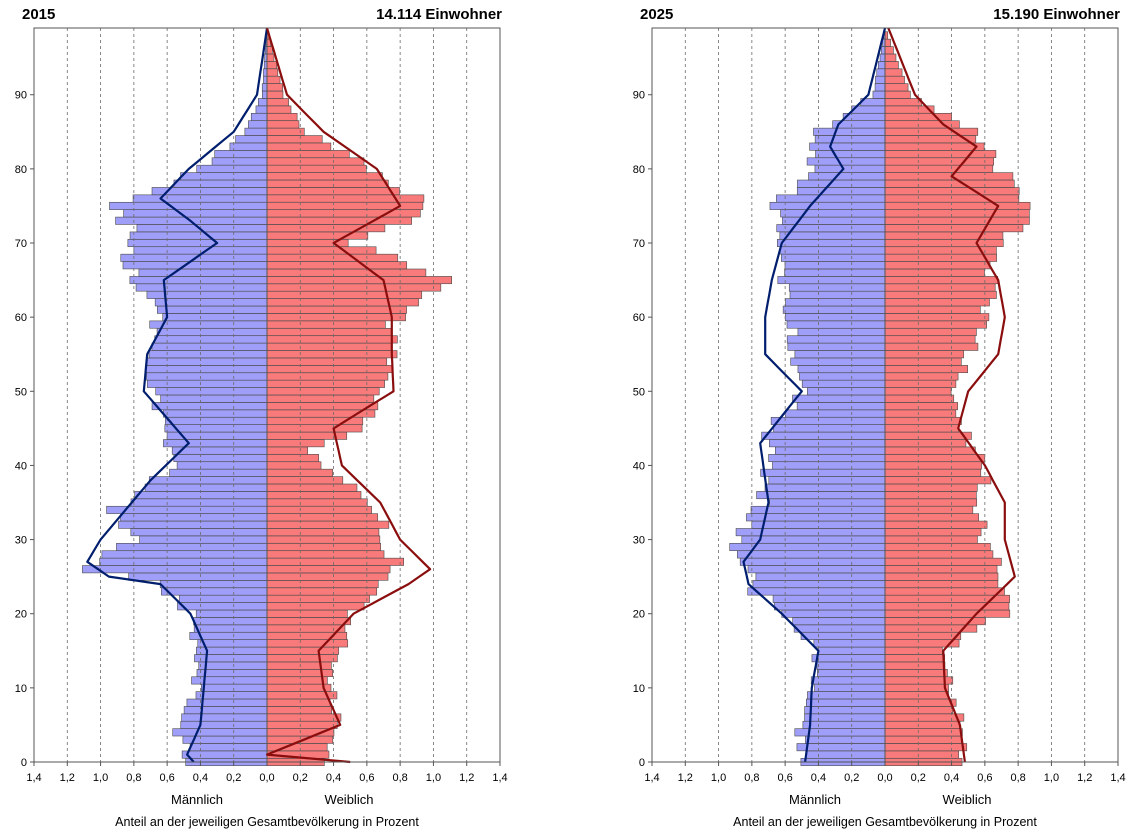 The image size is (1130, 834). I want to click on y-tick-label: 0, so click(642, 763).